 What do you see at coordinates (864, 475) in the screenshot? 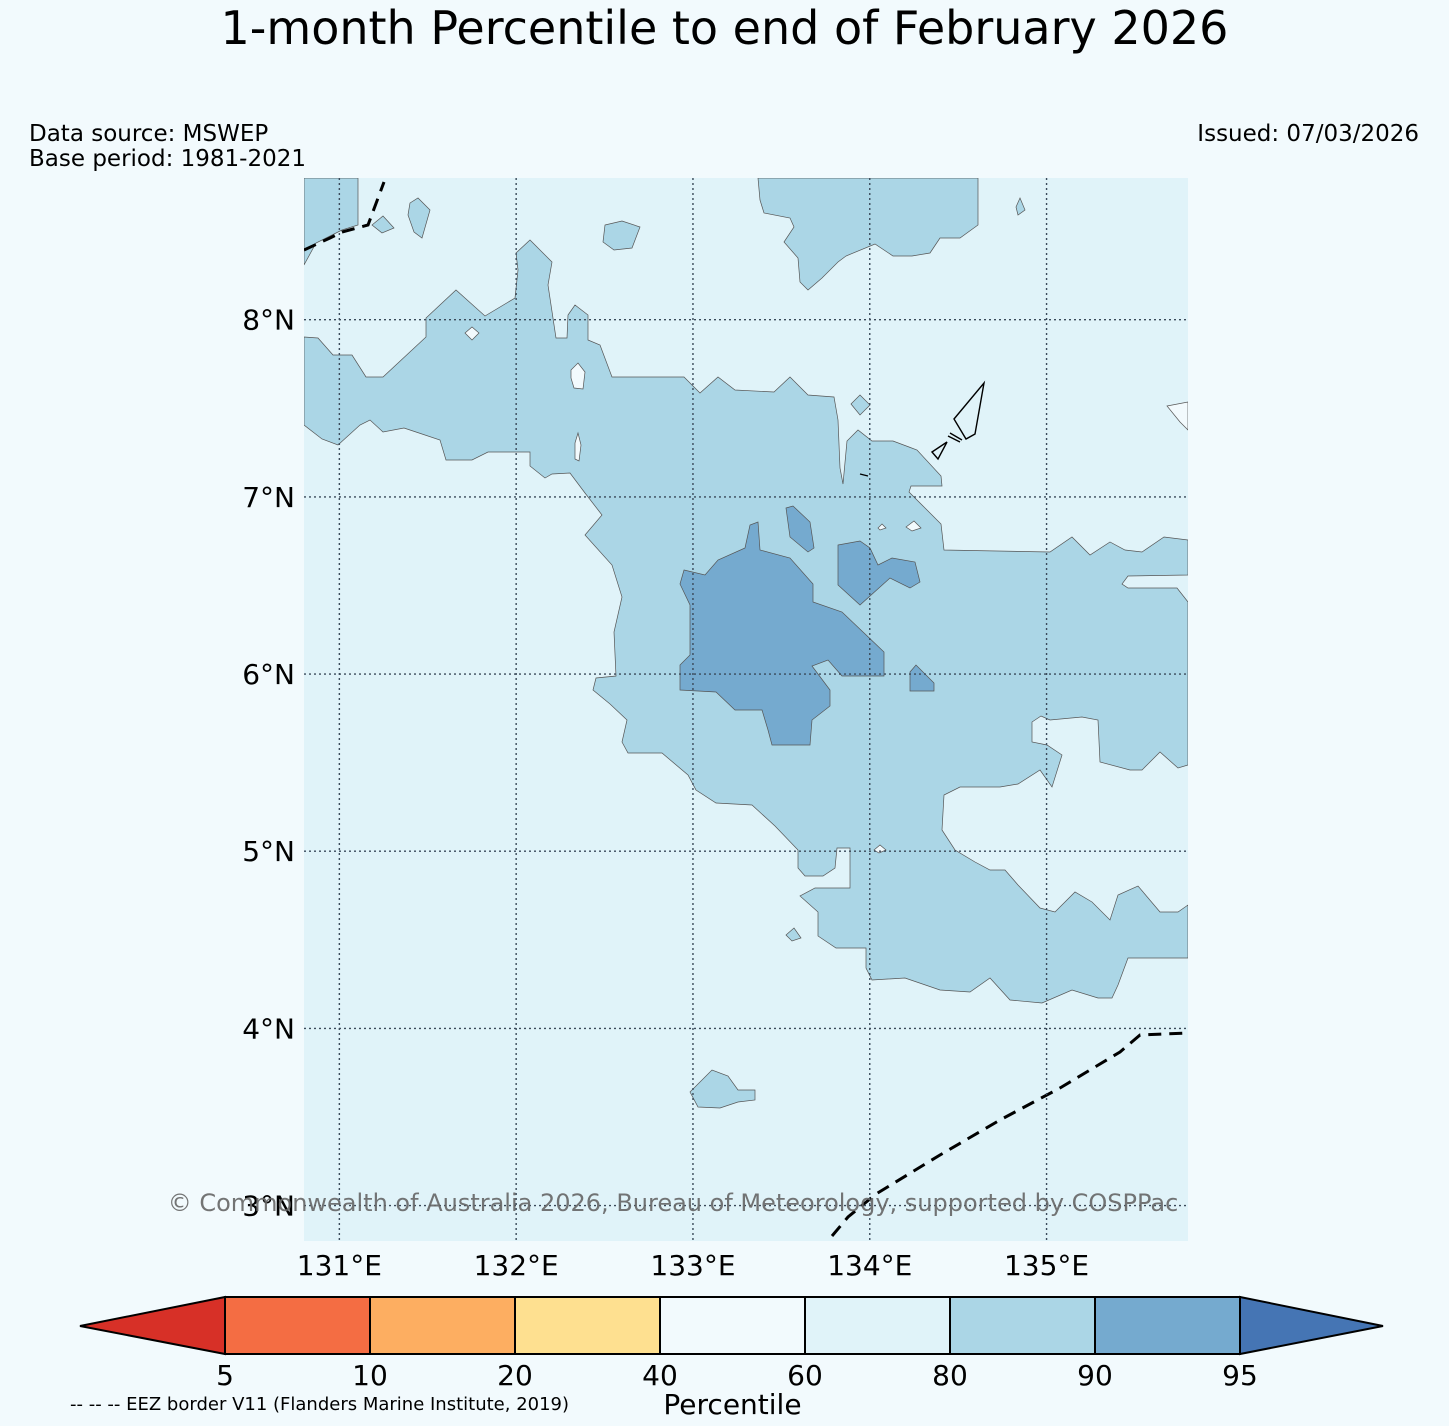
I see `coastline-tiny` at bounding box center [864, 475].